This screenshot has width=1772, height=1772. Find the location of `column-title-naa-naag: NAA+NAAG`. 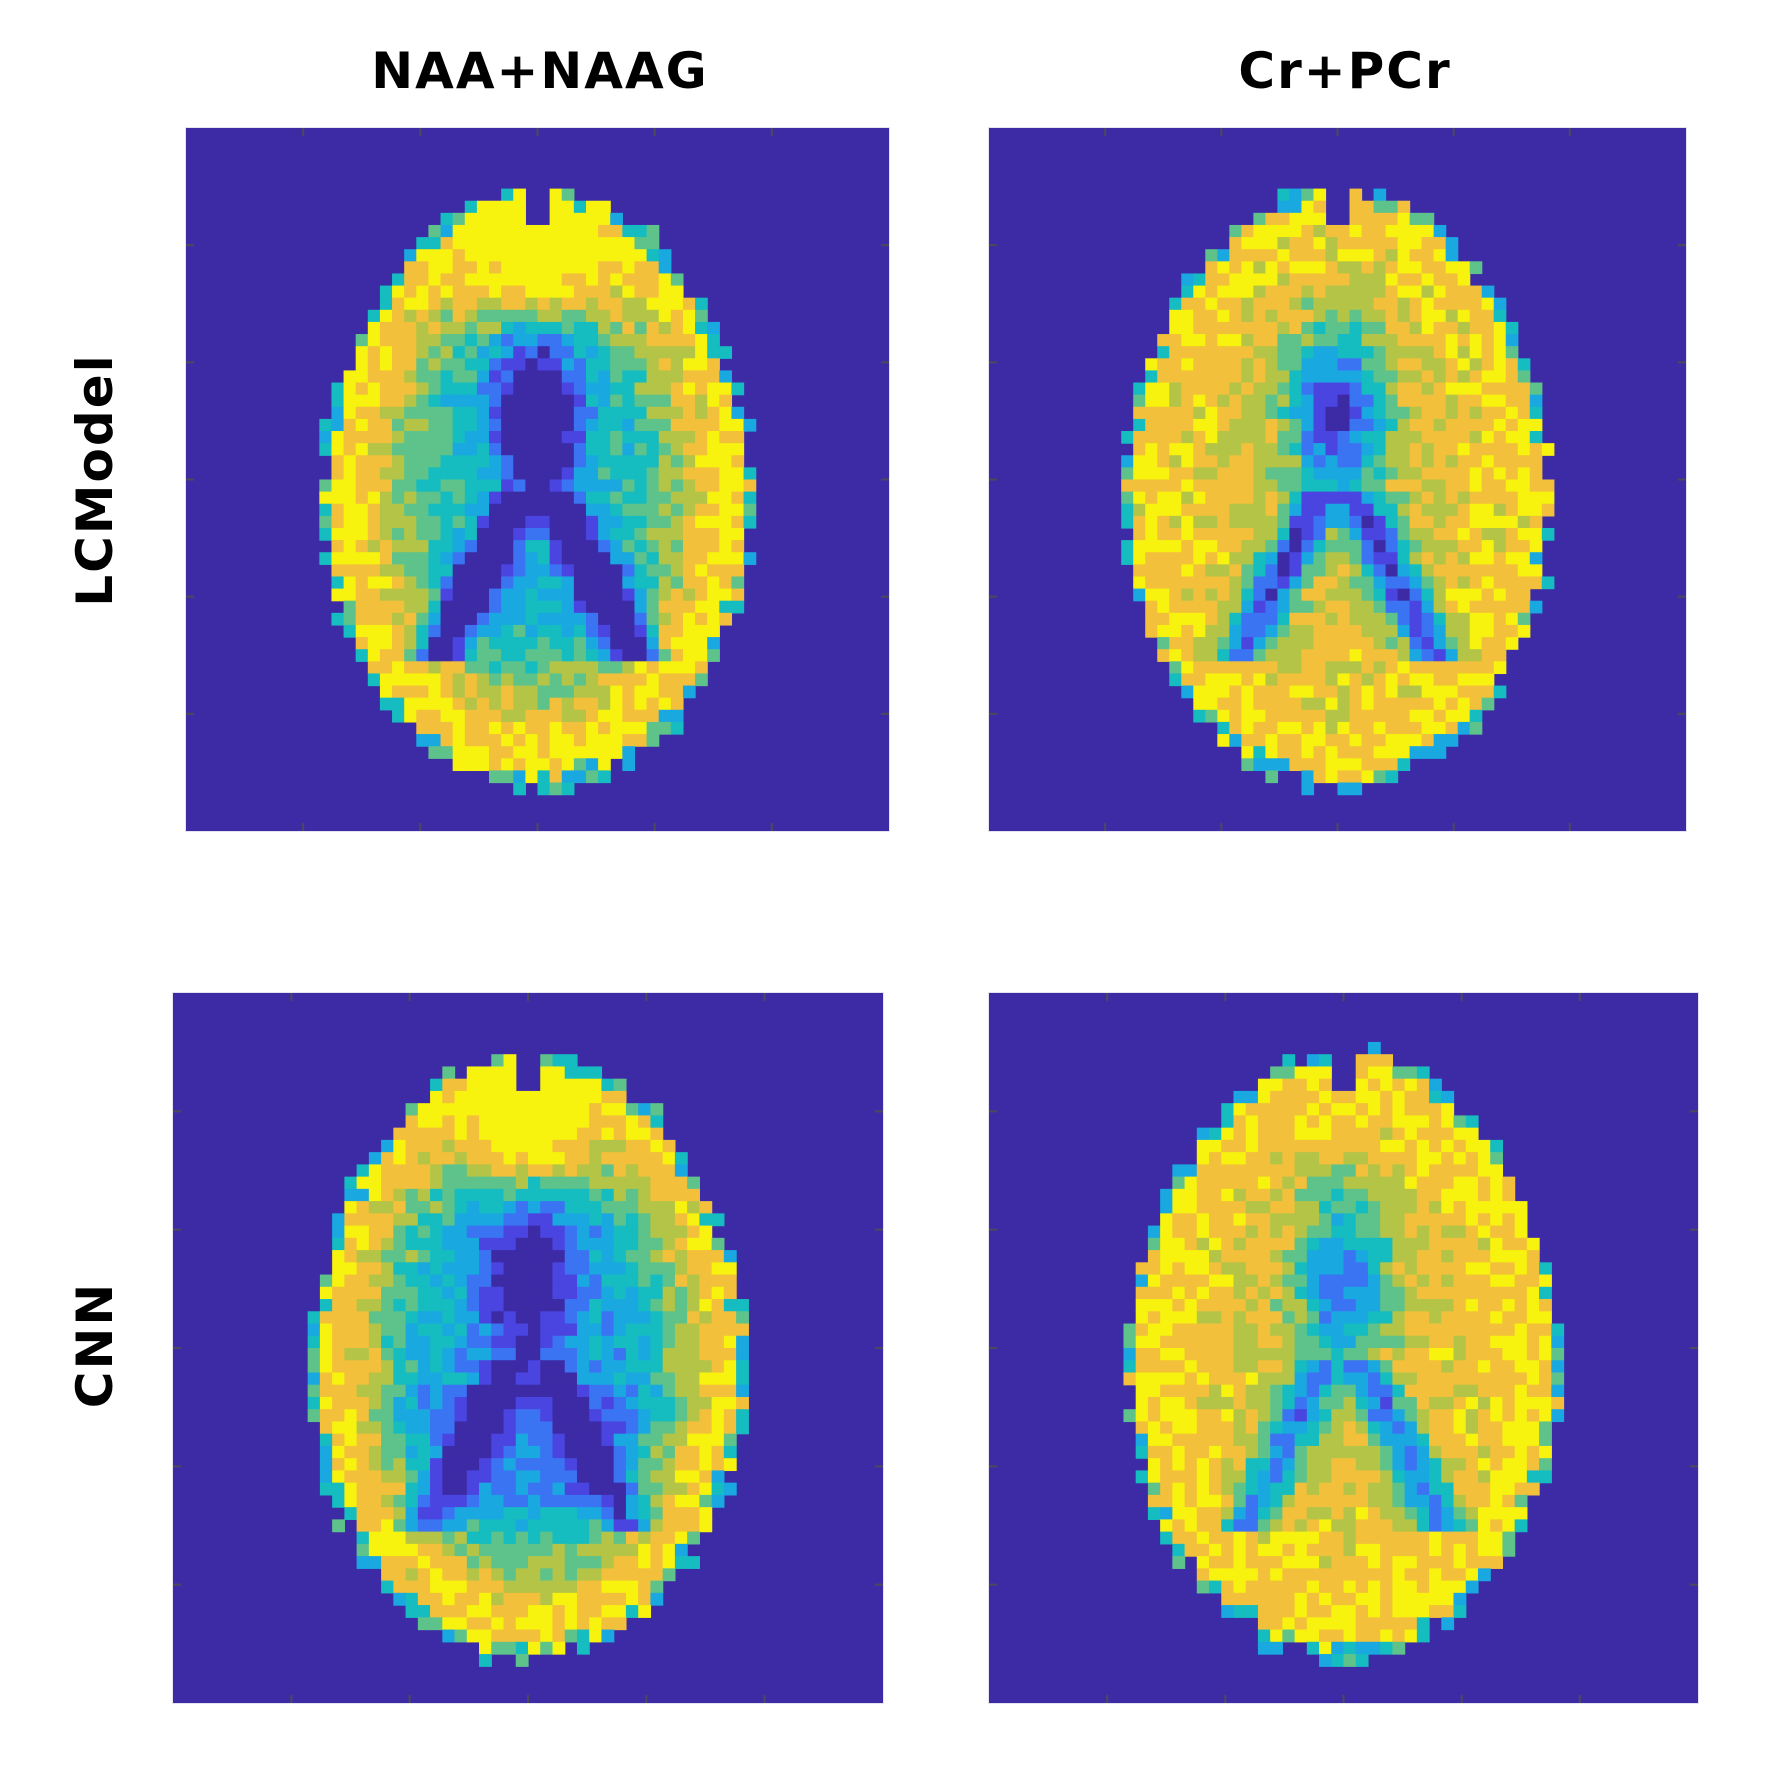

column-title-naa-naag: NAA+NAAG is located at coordinates (540, 71).